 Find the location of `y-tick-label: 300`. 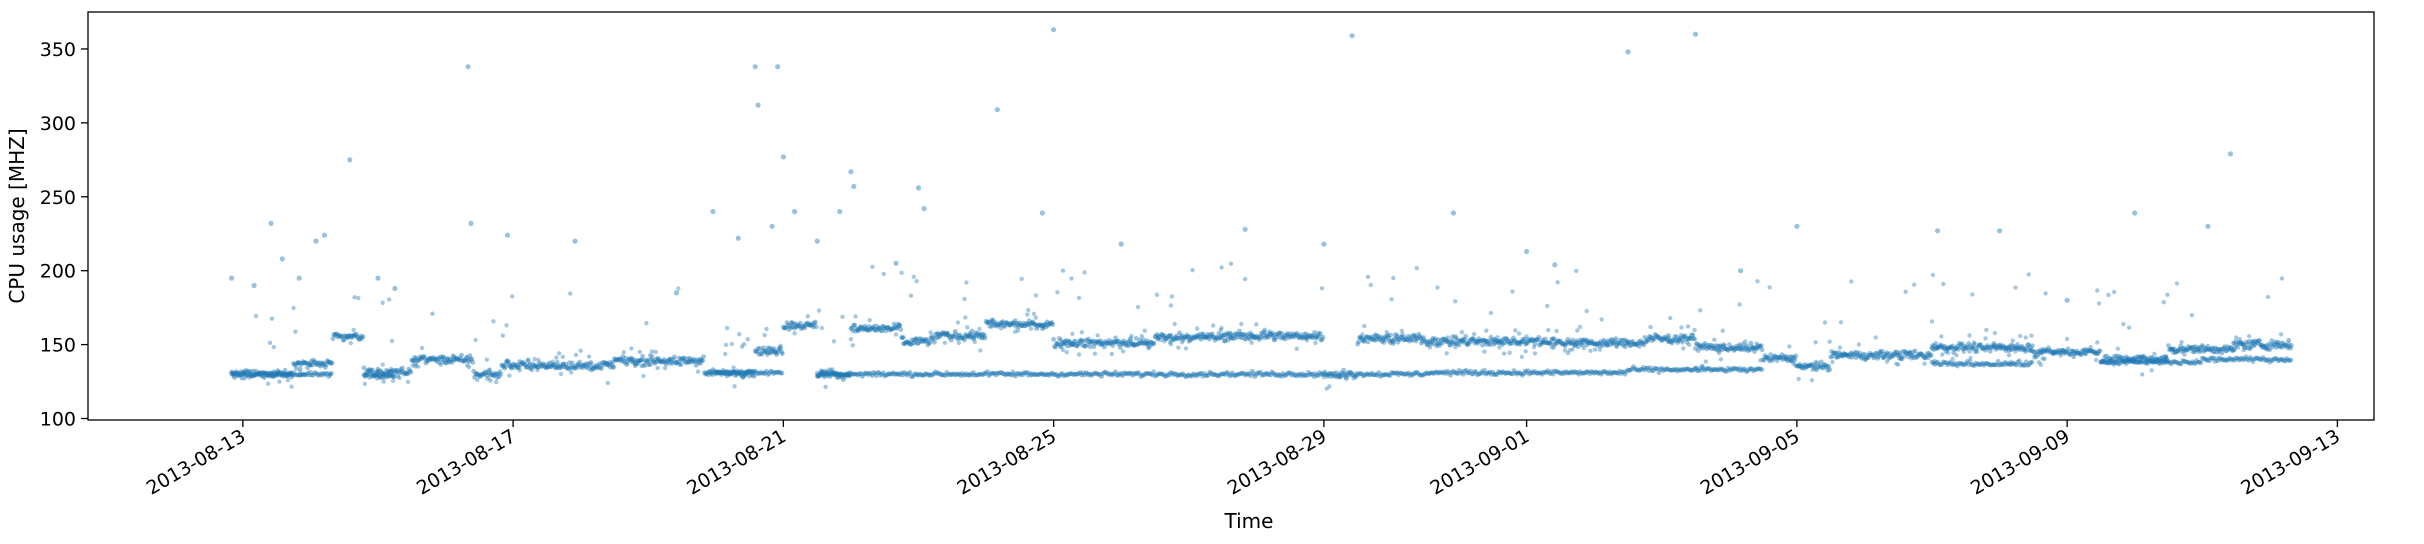

y-tick-label: 300 is located at coordinates (58, 124).